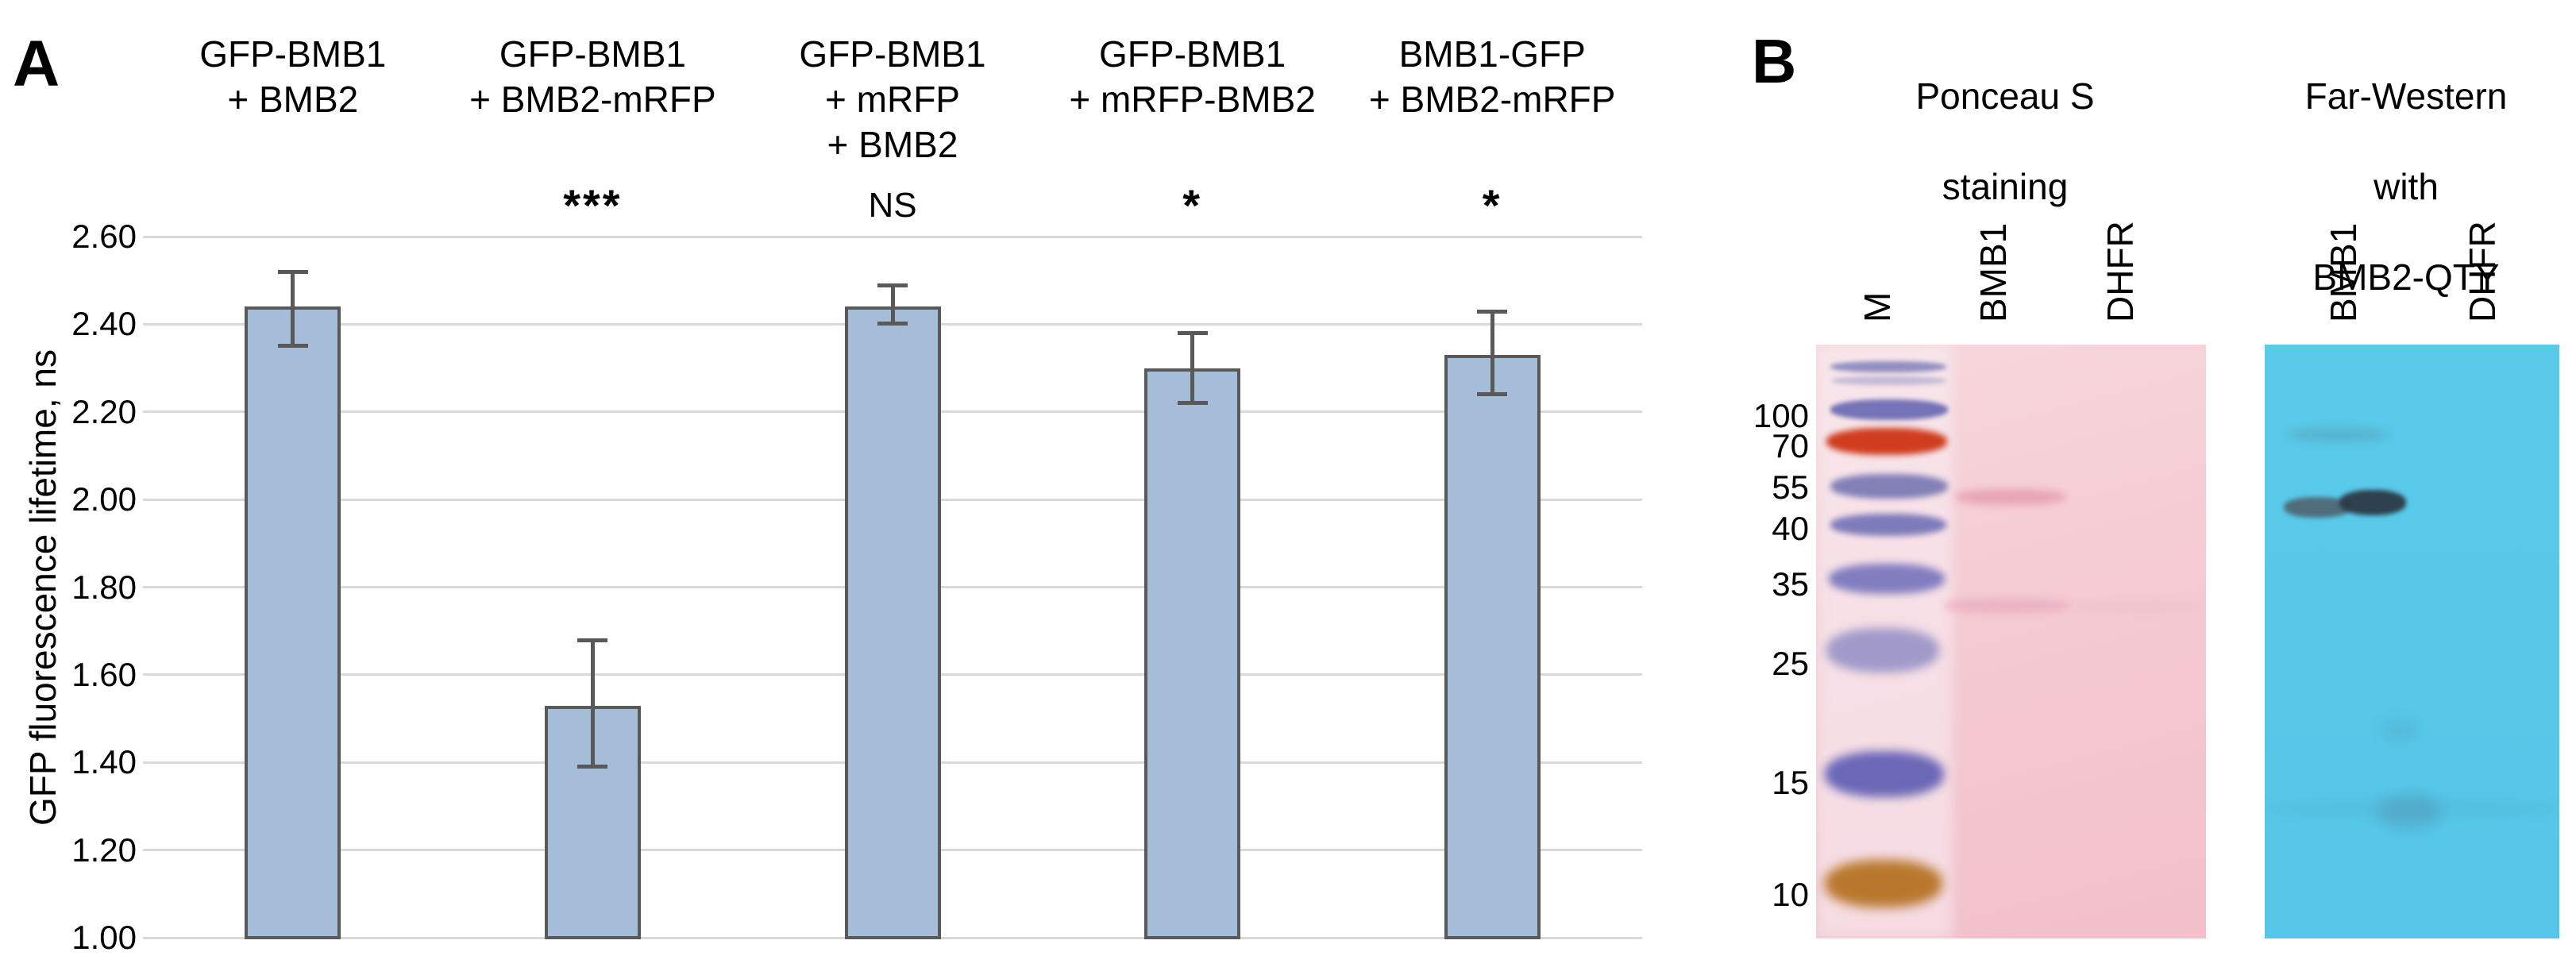 The image size is (2576, 975). What do you see at coordinates (593, 205) in the screenshot?
I see `significance-label: ***` at bounding box center [593, 205].